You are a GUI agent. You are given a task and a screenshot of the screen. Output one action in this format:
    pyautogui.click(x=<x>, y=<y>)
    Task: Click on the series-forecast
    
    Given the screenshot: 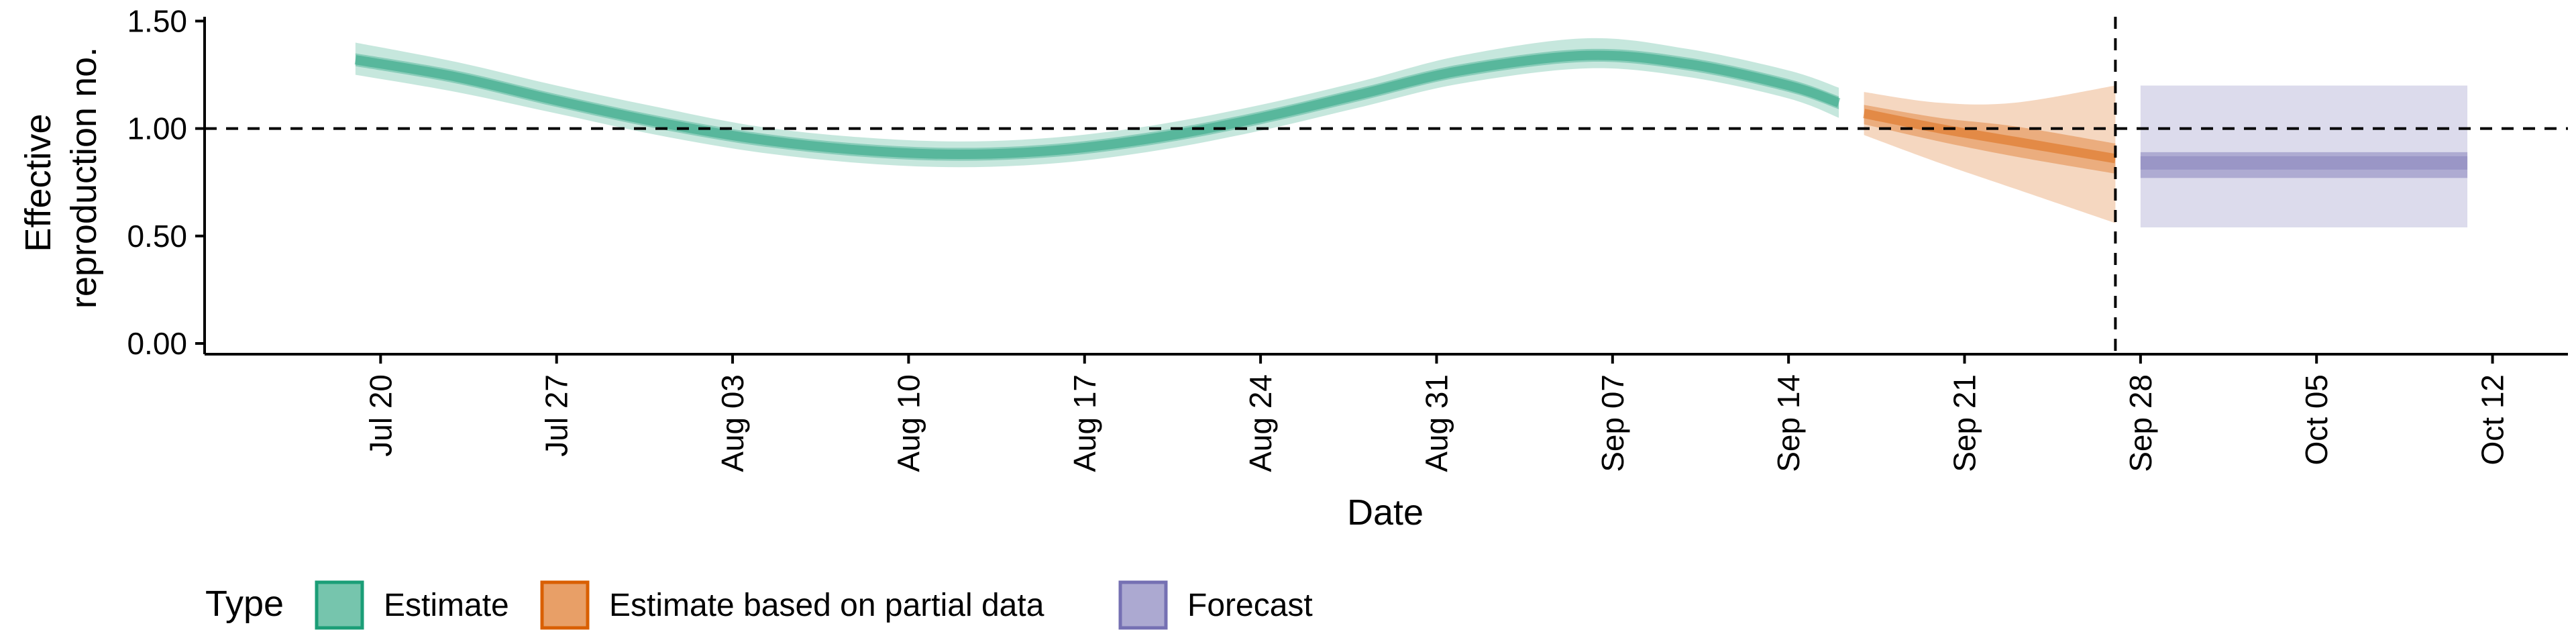 What is the action you would take?
    pyautogui.click(x=2304, y=156)
    